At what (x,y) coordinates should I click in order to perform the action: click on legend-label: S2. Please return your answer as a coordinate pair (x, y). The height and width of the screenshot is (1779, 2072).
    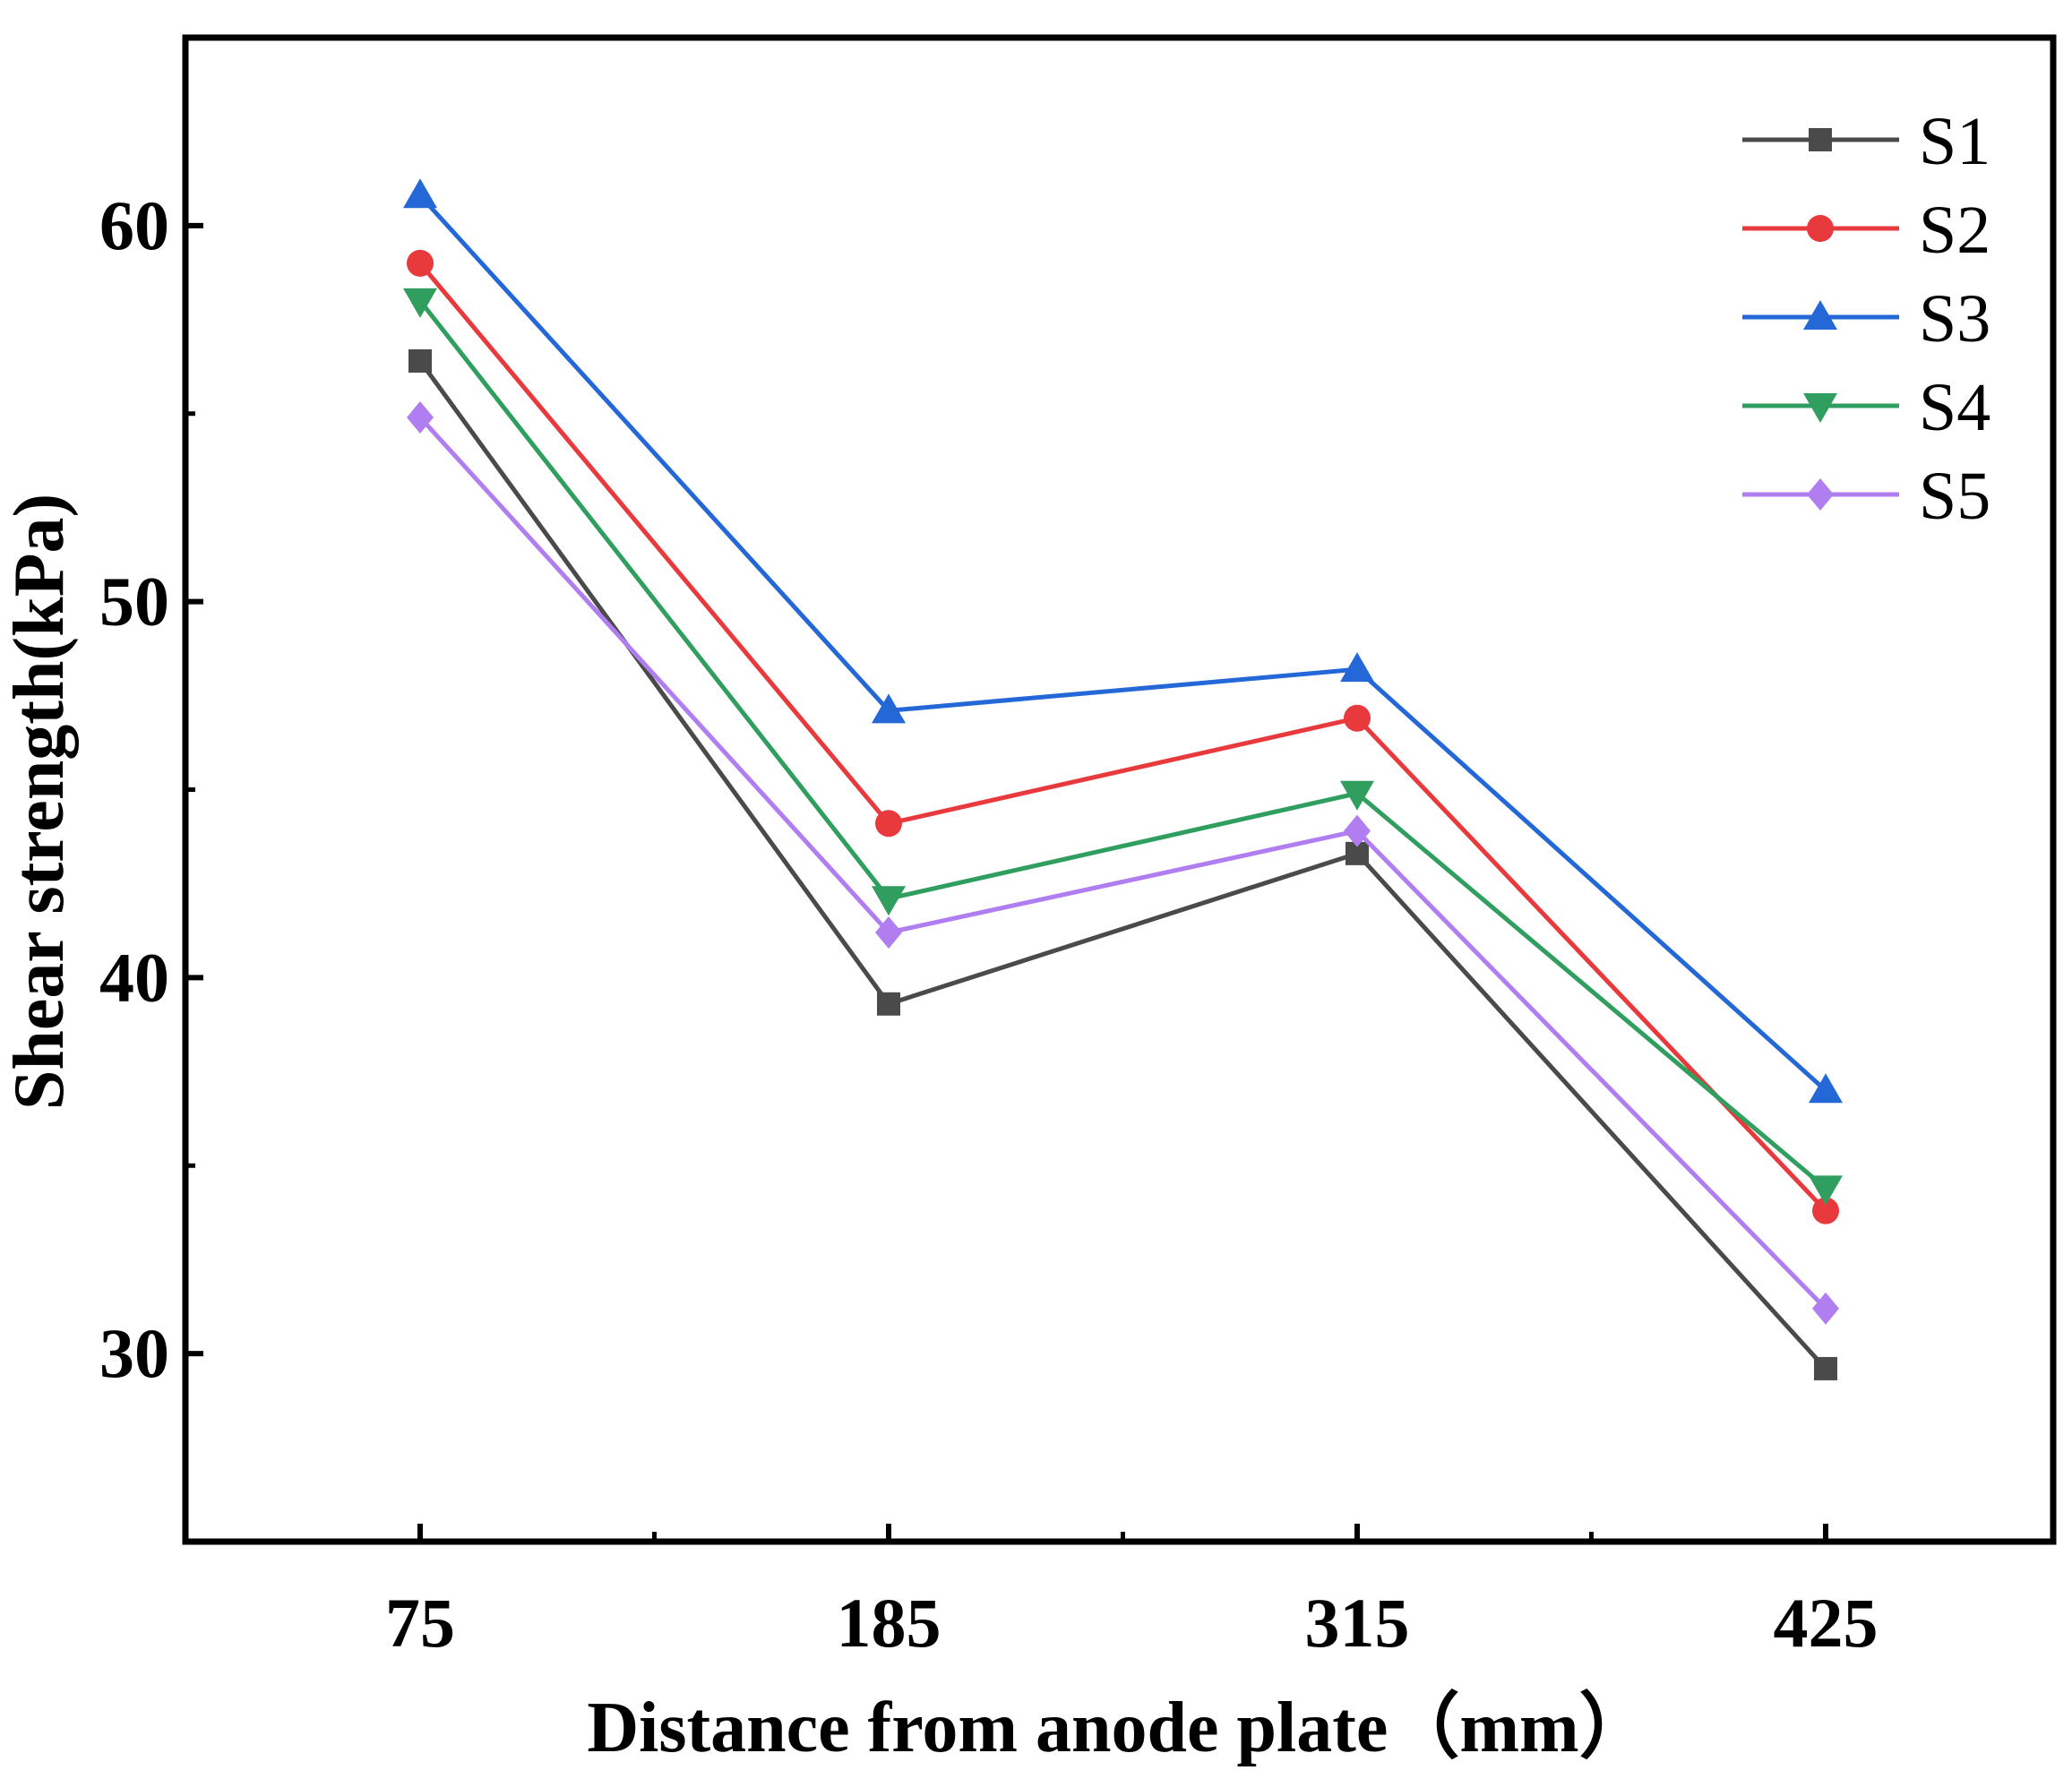
    Looking at the image, I should click on (1955, 230).